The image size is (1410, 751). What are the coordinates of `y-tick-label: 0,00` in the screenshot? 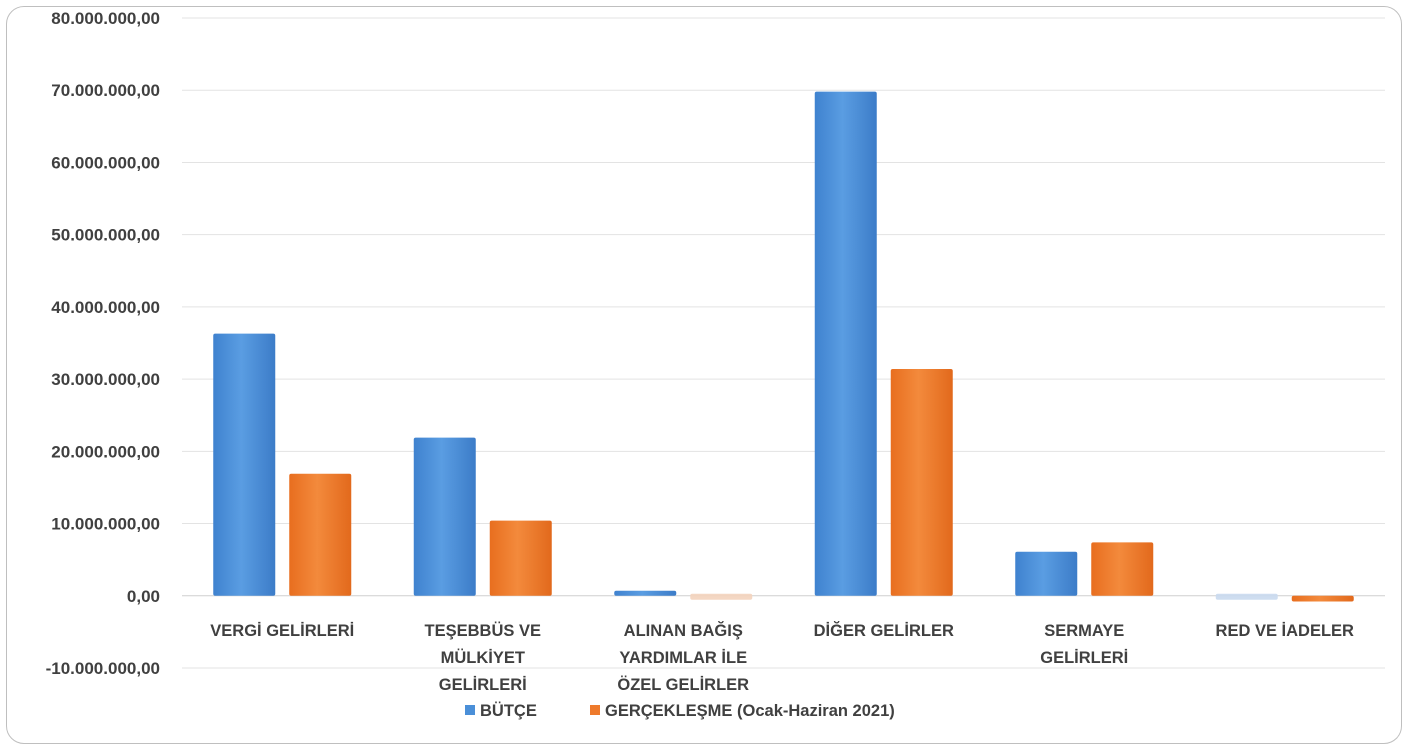 It's located at (143, 596).